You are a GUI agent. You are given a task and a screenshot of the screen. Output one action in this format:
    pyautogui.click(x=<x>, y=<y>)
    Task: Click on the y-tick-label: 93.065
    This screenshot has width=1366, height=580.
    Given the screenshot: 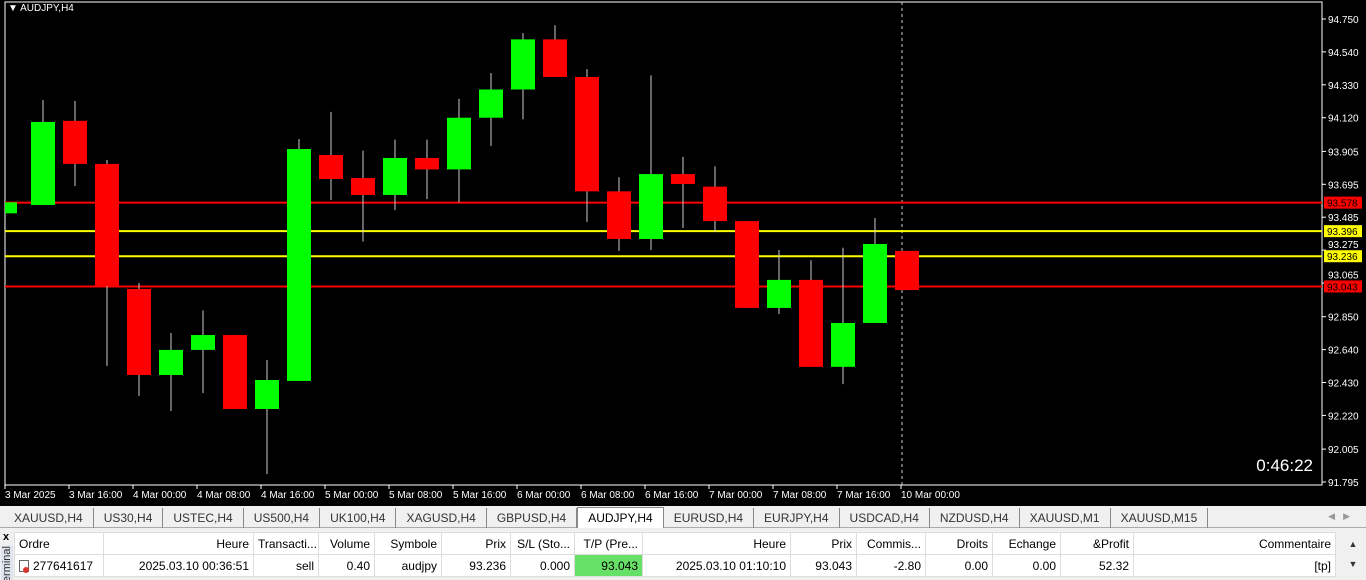 What is the action you would take?
    pyautogui.click(x=1343, y=275)
    